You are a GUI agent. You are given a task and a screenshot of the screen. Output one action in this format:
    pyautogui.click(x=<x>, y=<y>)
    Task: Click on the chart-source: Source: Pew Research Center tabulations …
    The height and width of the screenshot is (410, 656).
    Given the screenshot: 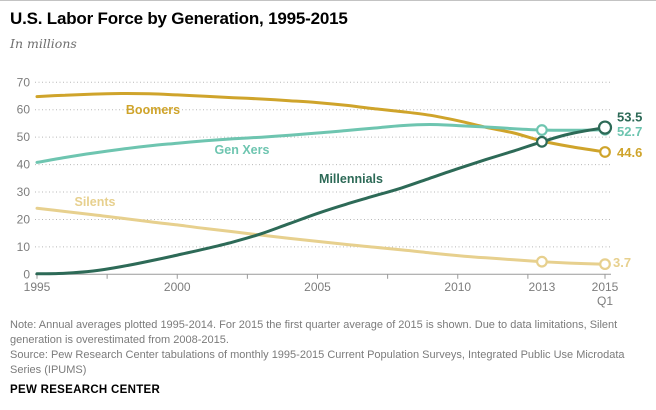 What is the action you would take?
    pyautogui.click(x=317, y=362)
    